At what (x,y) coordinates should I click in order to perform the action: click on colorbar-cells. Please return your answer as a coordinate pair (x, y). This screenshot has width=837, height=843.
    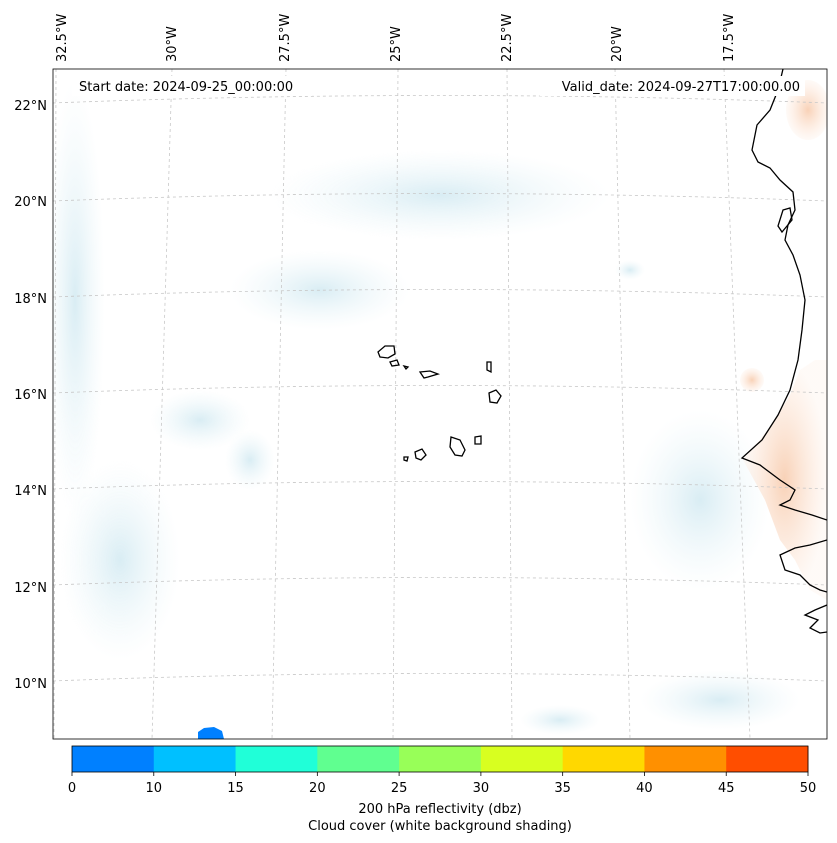
    Looking at the image, I should click on (440, 759).